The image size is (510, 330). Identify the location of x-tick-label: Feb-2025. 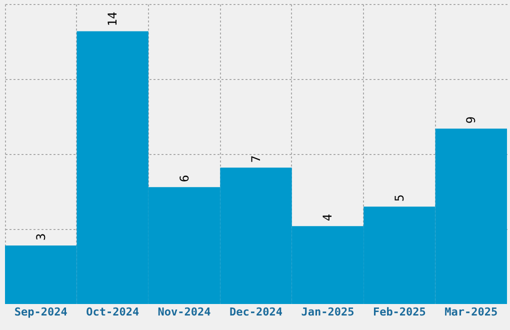
(399, 312).